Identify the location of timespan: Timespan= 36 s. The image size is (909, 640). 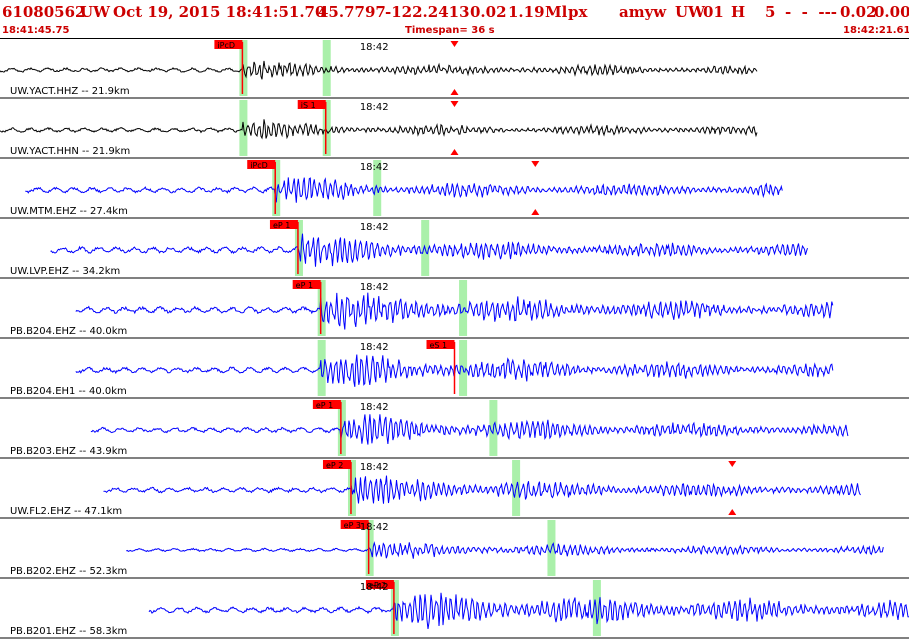
(450, 30).